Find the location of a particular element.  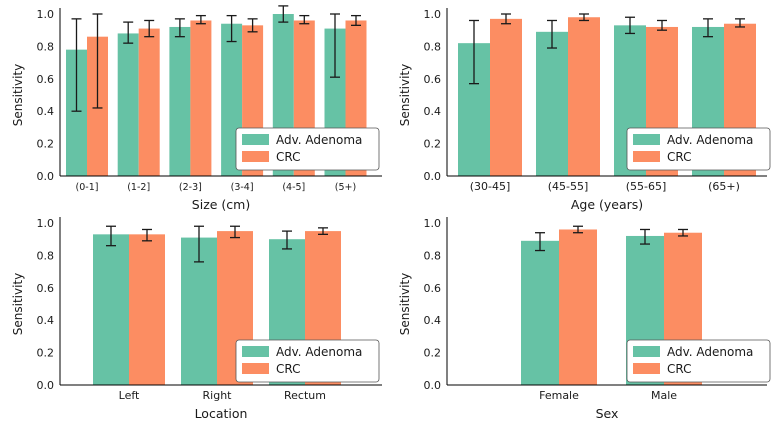

legend-label: CRC is located at coordinates (288, 369).